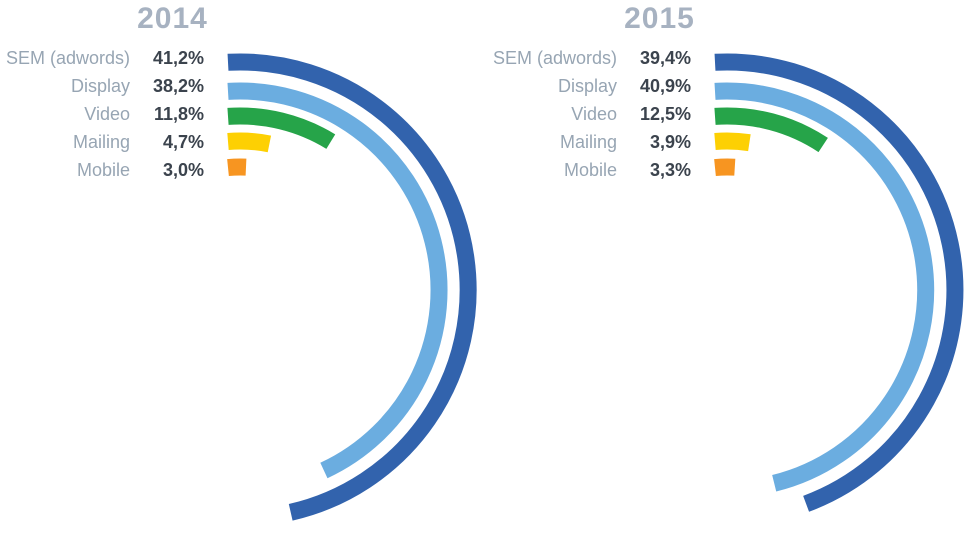  What do you see at coordinates (178, 113) in the screenshot?
I see `legend-value: 11,8%` at bounding box center [178, 113].